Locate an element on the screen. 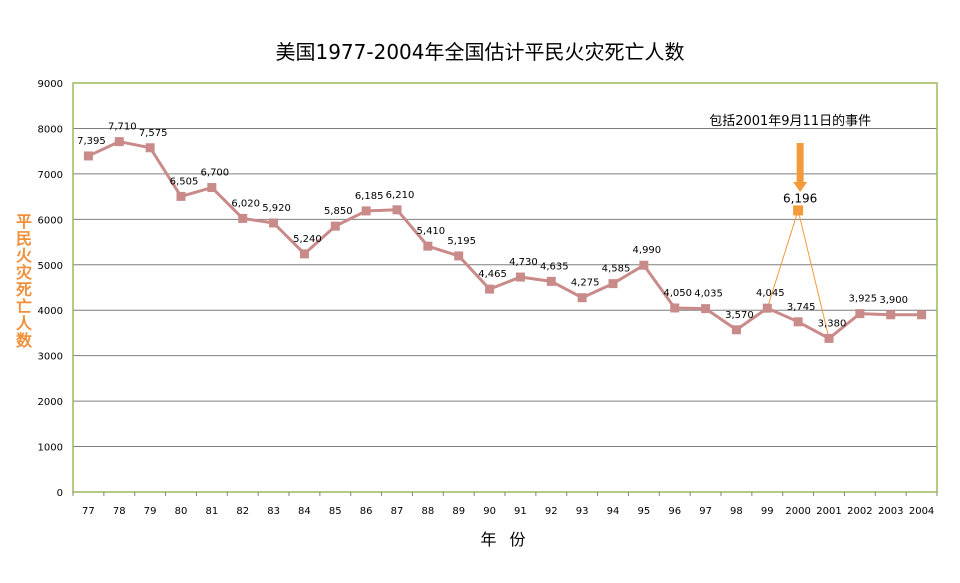  data-label: 6,185 is located at coordinates (369, 196).